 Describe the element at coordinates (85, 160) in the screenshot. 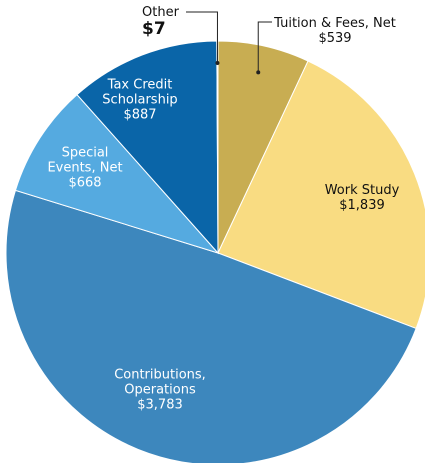

I see `category-label: Special Events, Net` at that location.